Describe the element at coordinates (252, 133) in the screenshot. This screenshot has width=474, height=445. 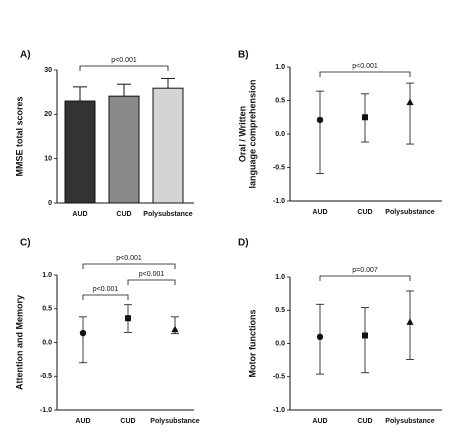
I see `y-axis-label: language comprehension` at that location.